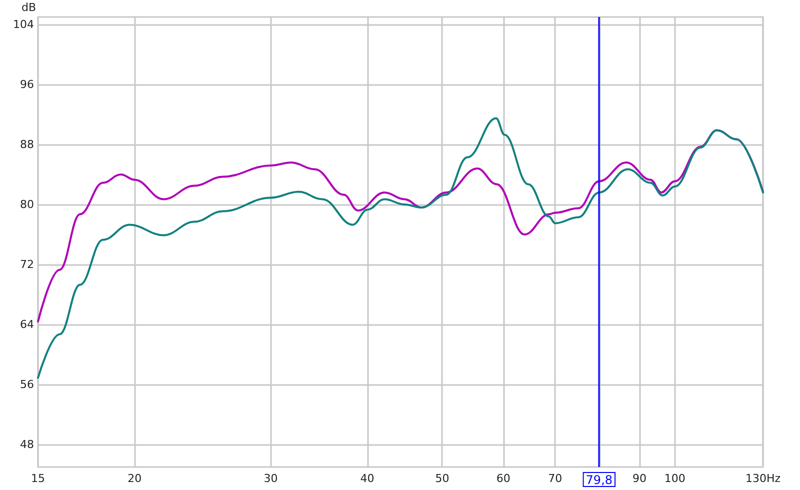  Describe the element at coordinates (28, 7) in the screenshot. I see `y-axis-title: dB` at that location.